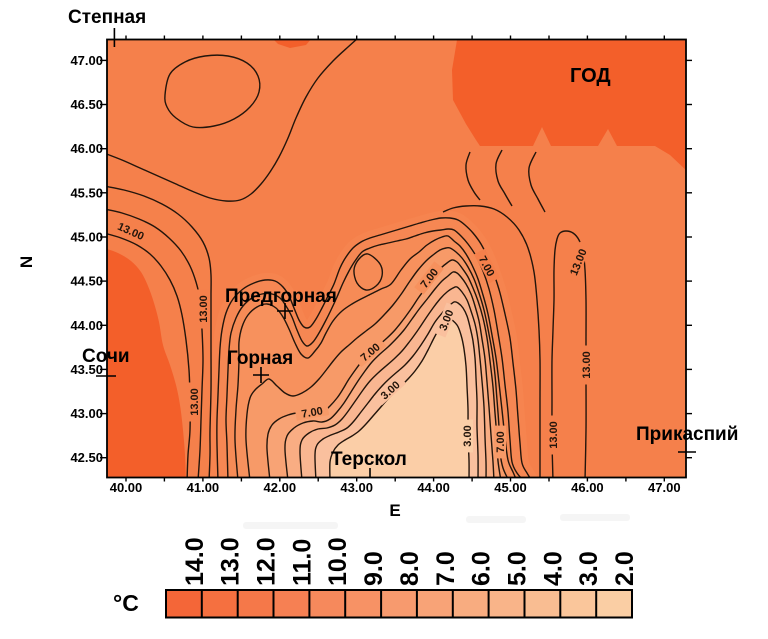 The width and height of the screenshot is (768, 639). I want to click on svg-text: Сочи, so click(106, 356).